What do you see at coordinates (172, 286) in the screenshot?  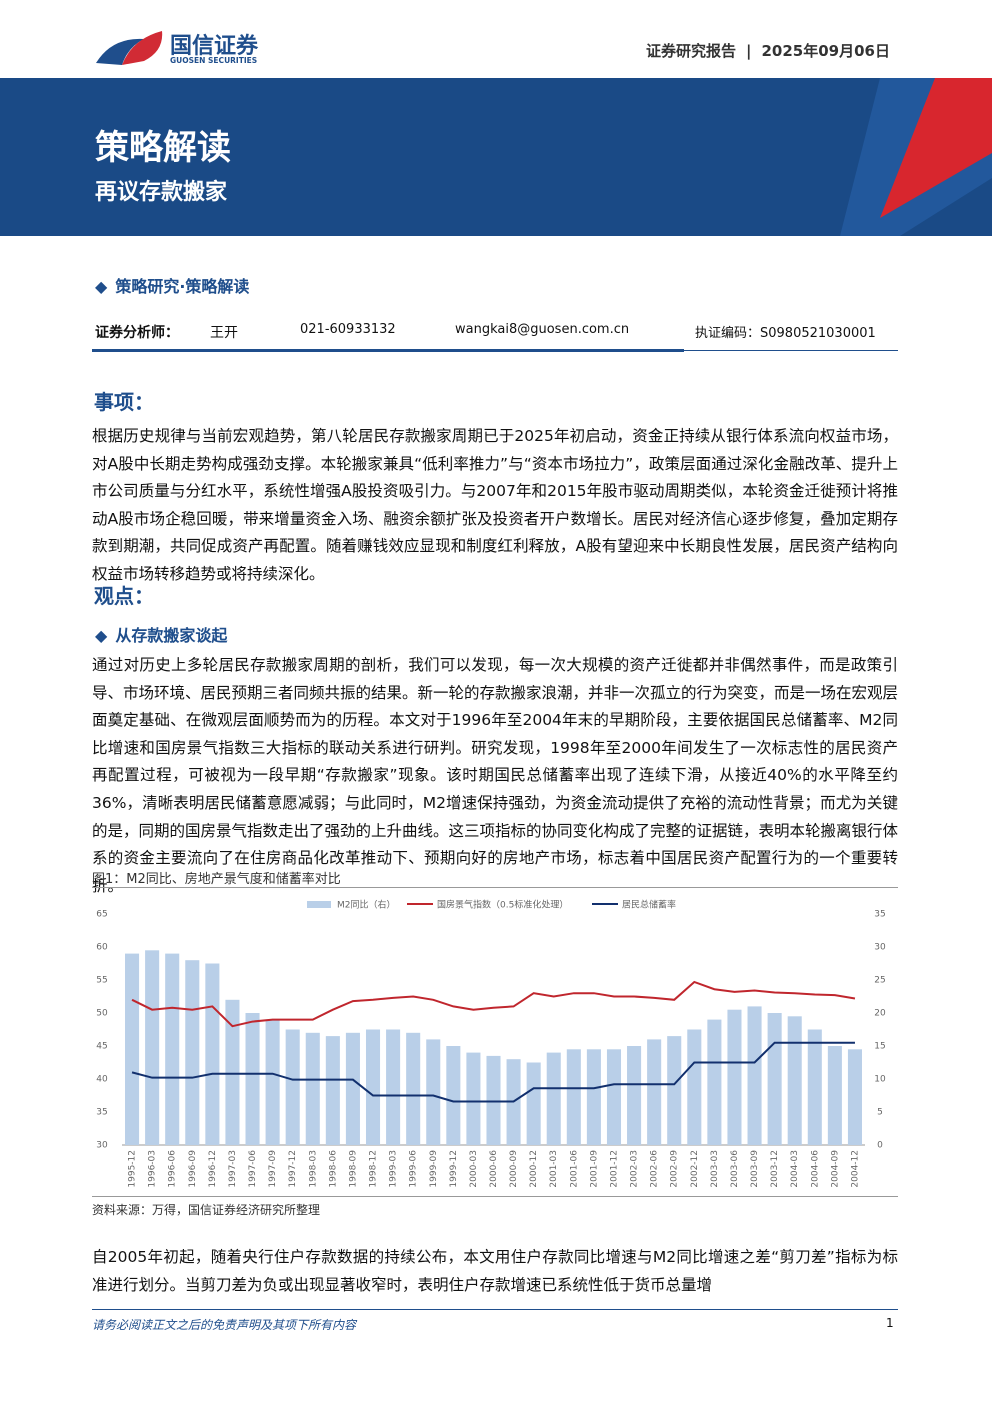 I see `category: ◆ 策略研究·策略解读` at bounding box center [172, 286].